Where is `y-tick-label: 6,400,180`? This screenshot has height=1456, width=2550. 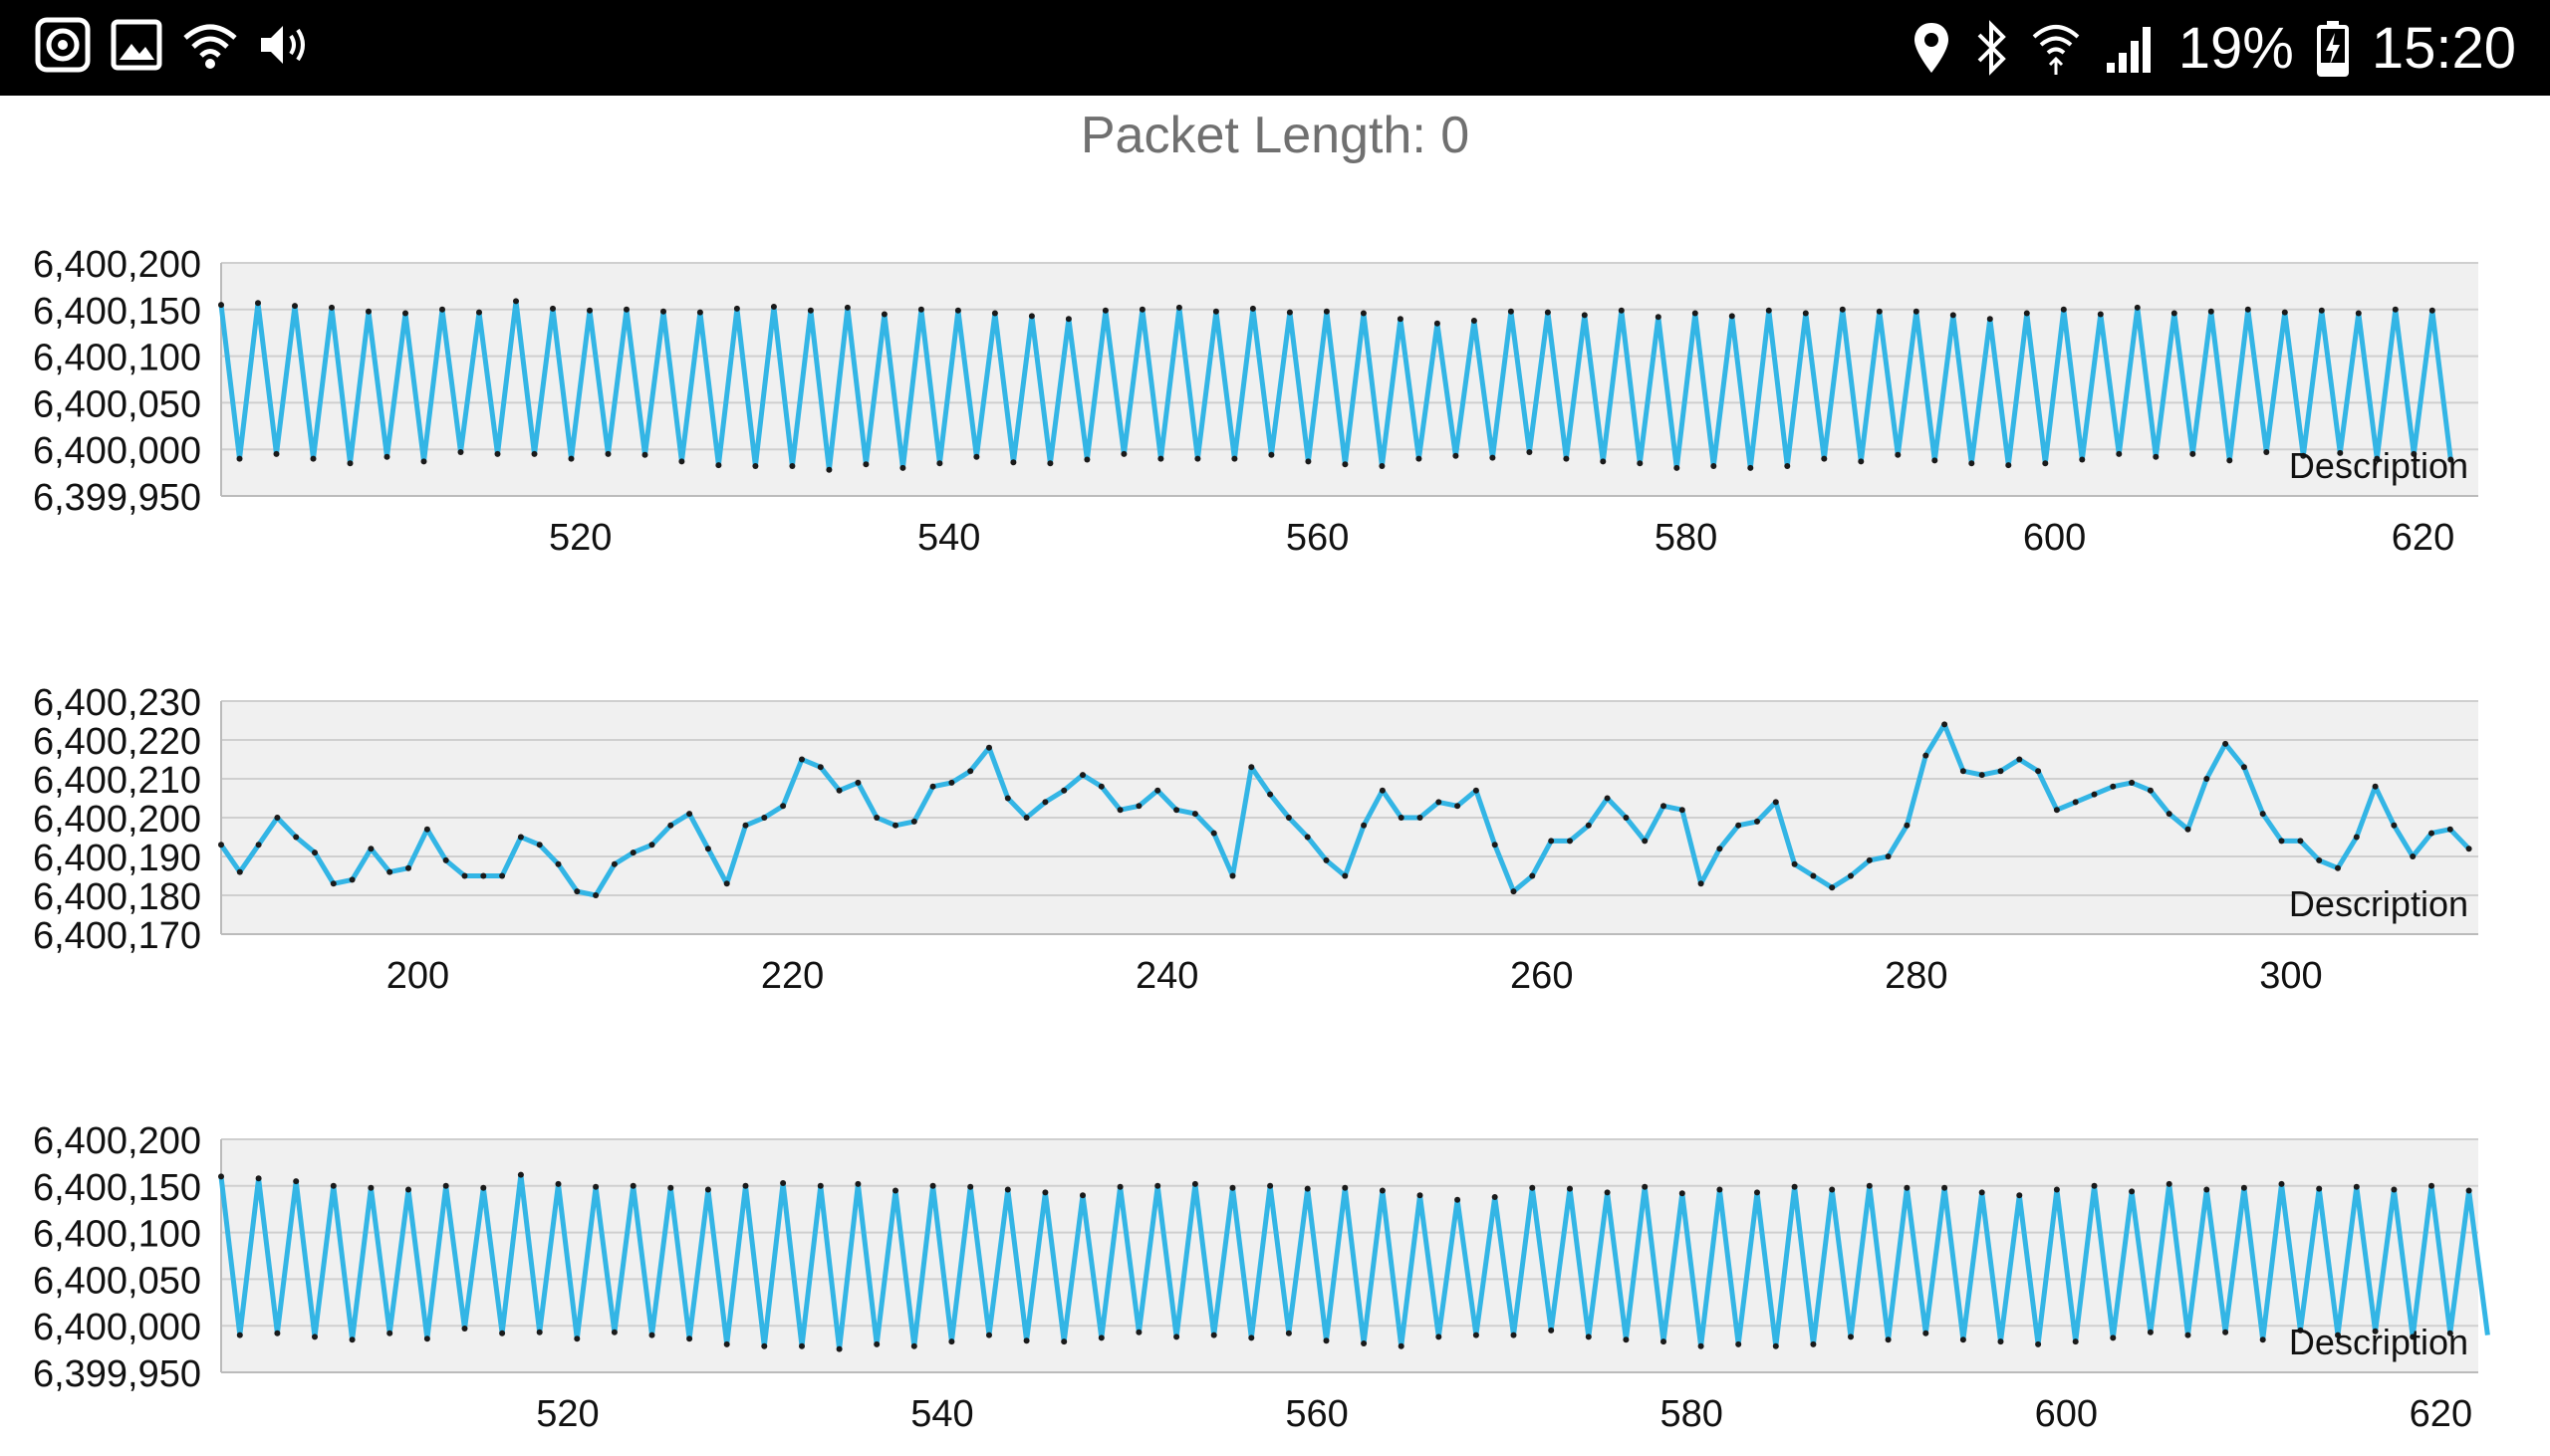
y-tick-label: 6,400,180 is located at coordinates (117, 897).